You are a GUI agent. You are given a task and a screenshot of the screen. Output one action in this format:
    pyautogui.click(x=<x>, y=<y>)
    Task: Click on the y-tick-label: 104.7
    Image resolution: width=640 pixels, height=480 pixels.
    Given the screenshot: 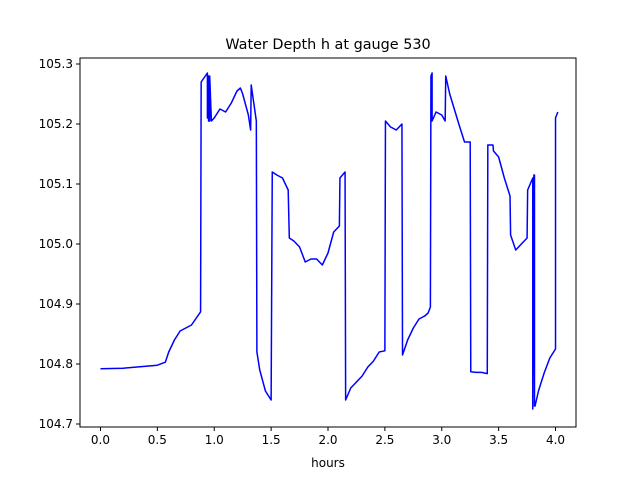 What is the action you would take?
    pyautogui.click(x=56, y=424)
    